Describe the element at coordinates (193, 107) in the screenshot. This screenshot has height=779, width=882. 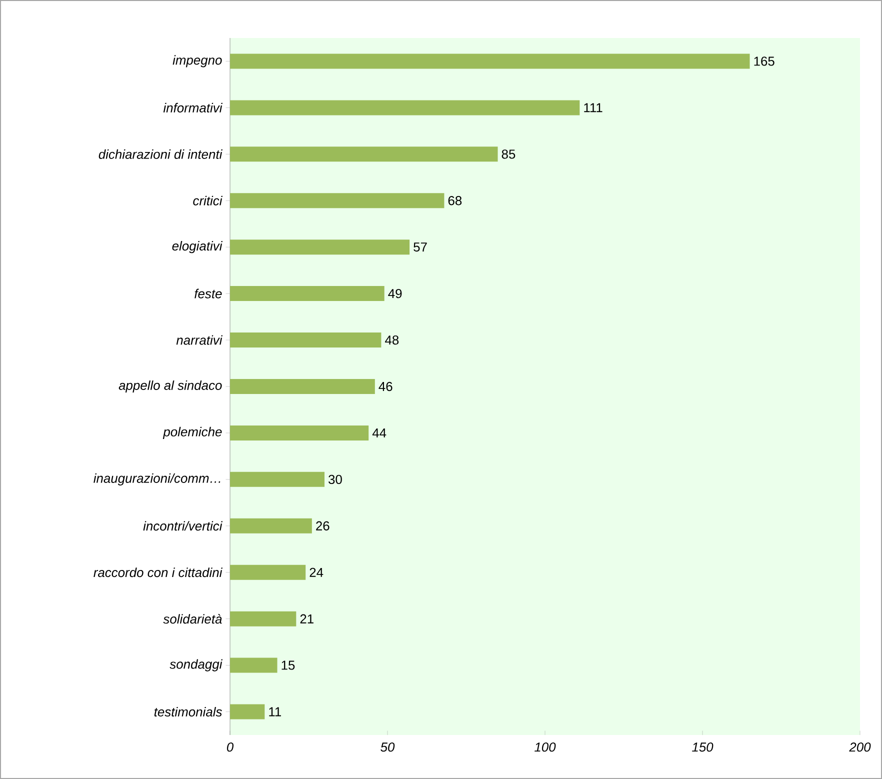
I see `y-tick-label: informativi` at that location.